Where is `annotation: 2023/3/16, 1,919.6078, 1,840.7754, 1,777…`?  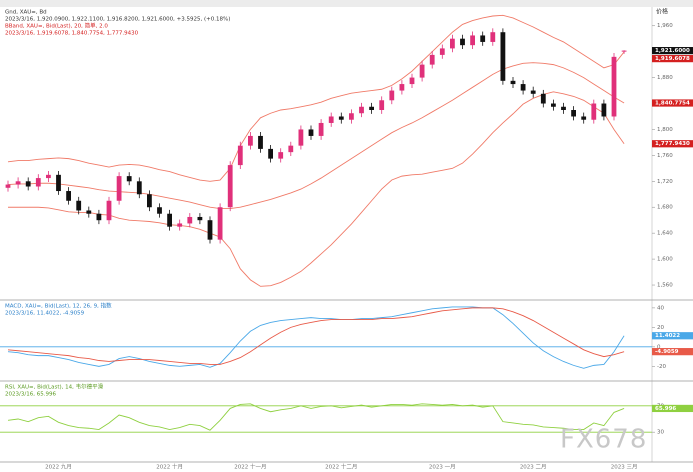
annotation: 2023/3/16, 1,919.6078, 1,840.7754, 1,777… is located at coordinates (72, 34).